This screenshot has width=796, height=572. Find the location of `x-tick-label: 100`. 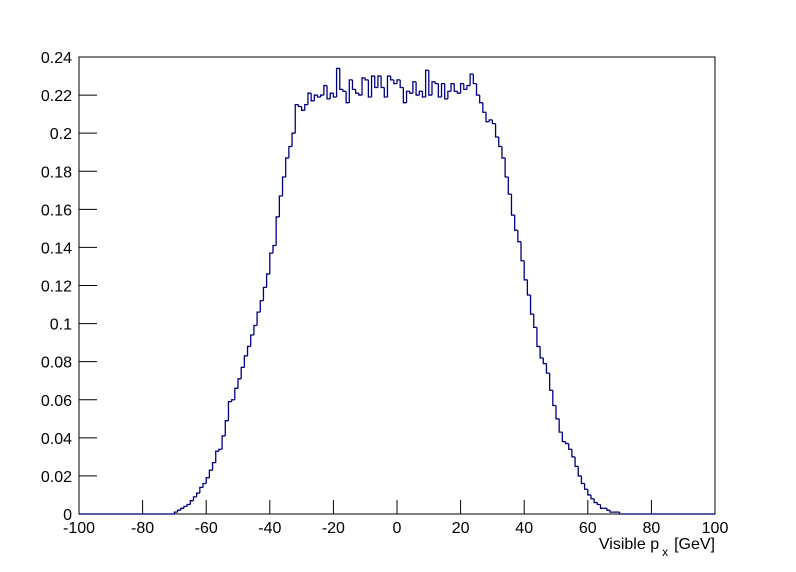

x-tick-label: 100 is located at coordinates (715, 528).